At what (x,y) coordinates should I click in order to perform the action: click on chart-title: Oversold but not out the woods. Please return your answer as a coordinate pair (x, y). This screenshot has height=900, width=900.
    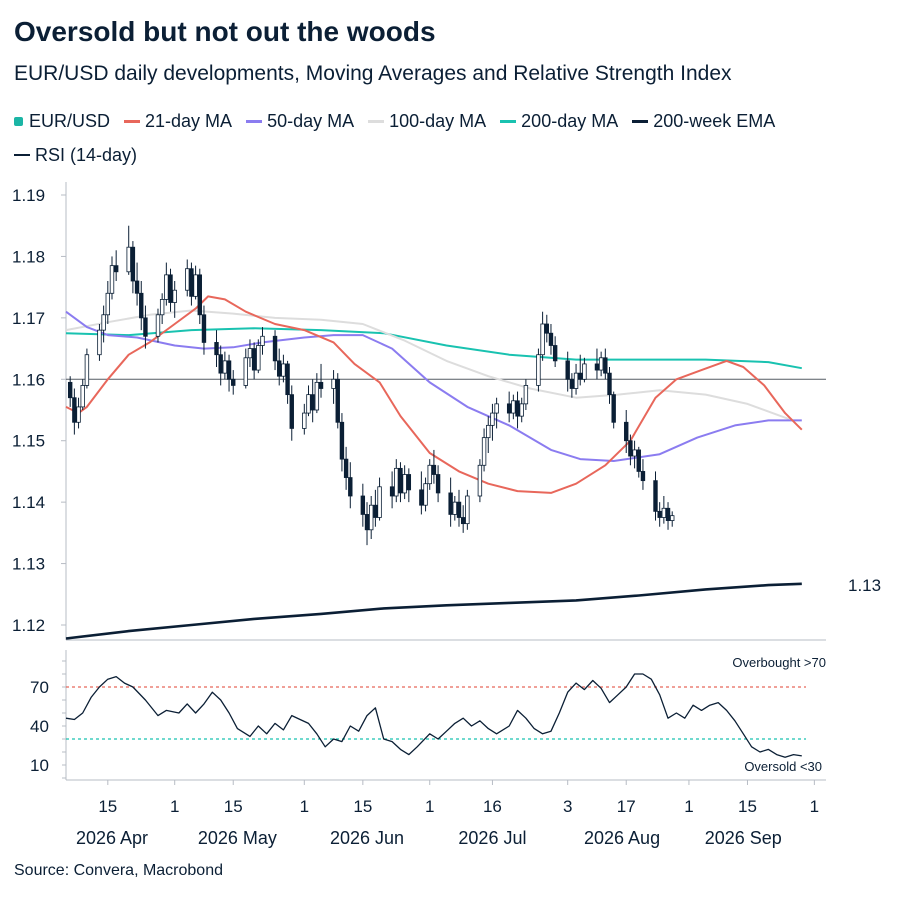
    Looking at the image, I should click on (225, 31).